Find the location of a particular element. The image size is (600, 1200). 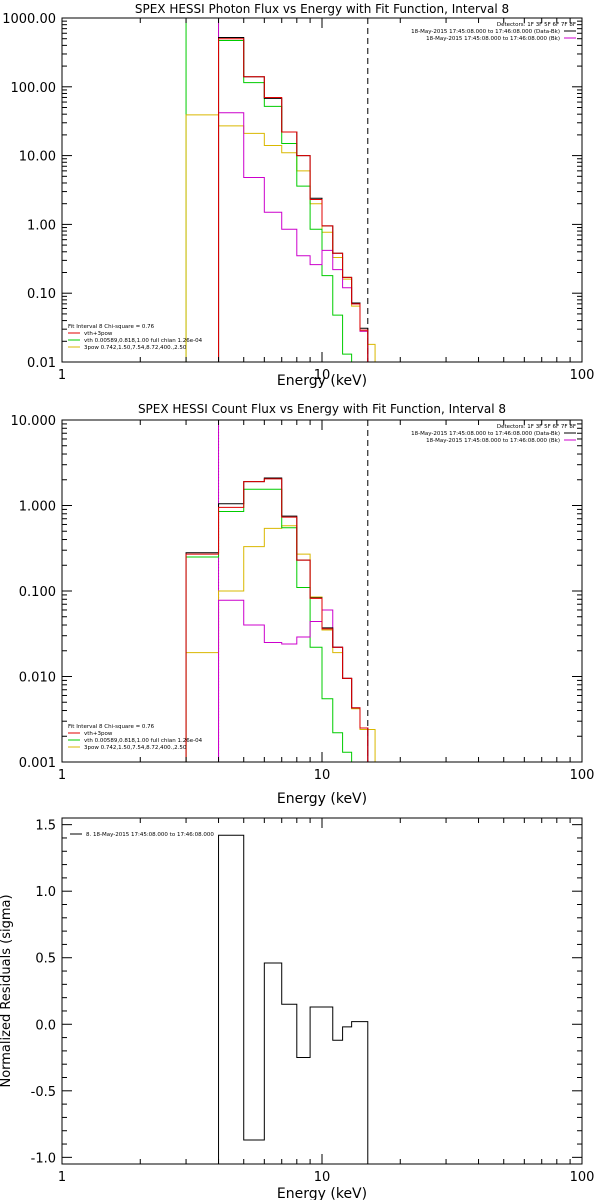

y-tick-label: 1.0 is located at coordinates (45, 892).